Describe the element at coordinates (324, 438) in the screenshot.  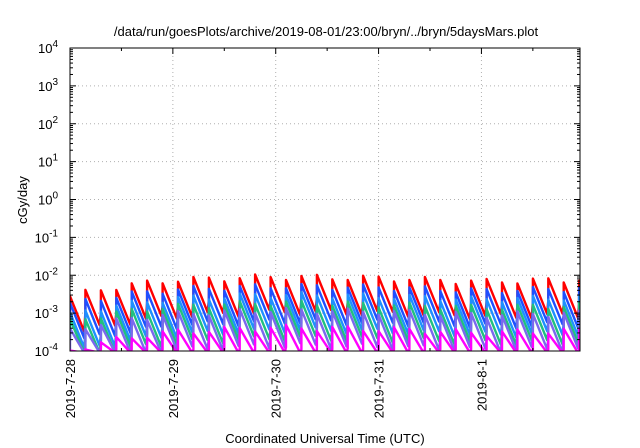
I see `x-axis-label: Coordinated Universal Time (UTC)` at that location.